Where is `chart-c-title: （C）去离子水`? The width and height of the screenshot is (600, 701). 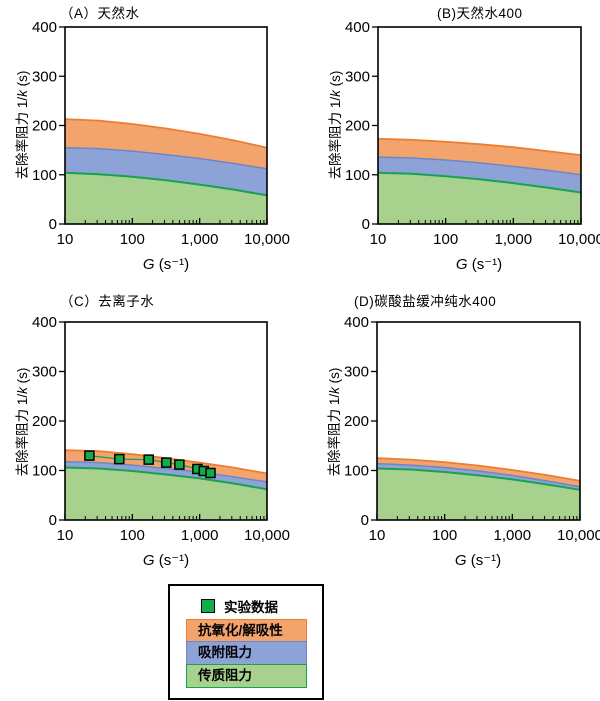
chart-c-title: （C）去离子水 is located at coordinates (107, 301).